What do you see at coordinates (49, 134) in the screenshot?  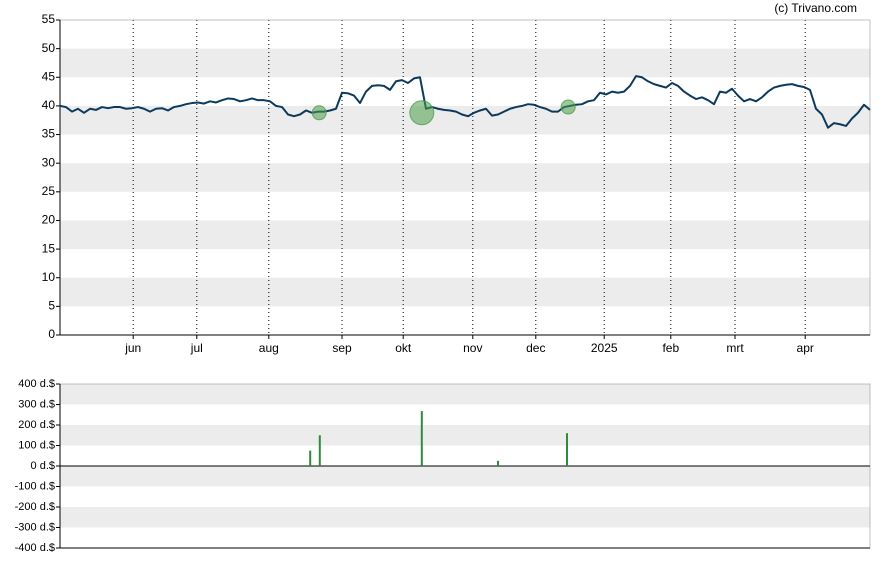 I see `y-tick-label: 35` at bounding box center [49, 134].